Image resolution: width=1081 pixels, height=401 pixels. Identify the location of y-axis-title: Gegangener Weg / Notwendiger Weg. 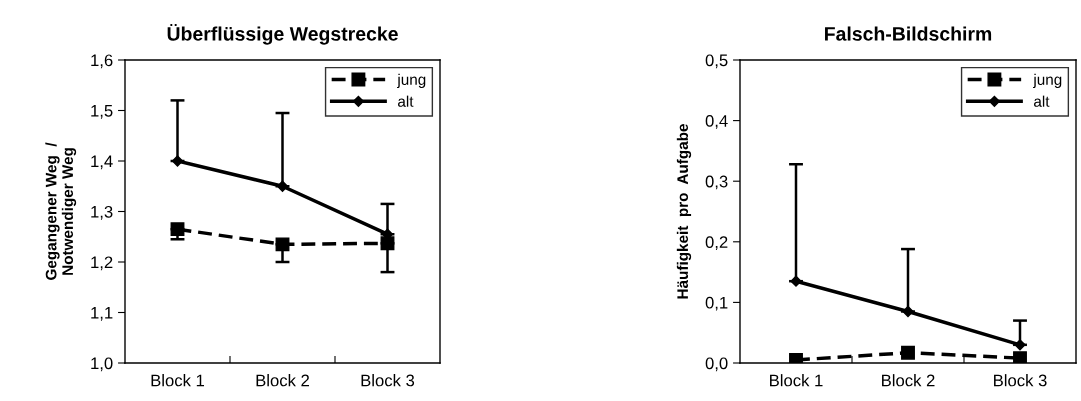
(61, 211).